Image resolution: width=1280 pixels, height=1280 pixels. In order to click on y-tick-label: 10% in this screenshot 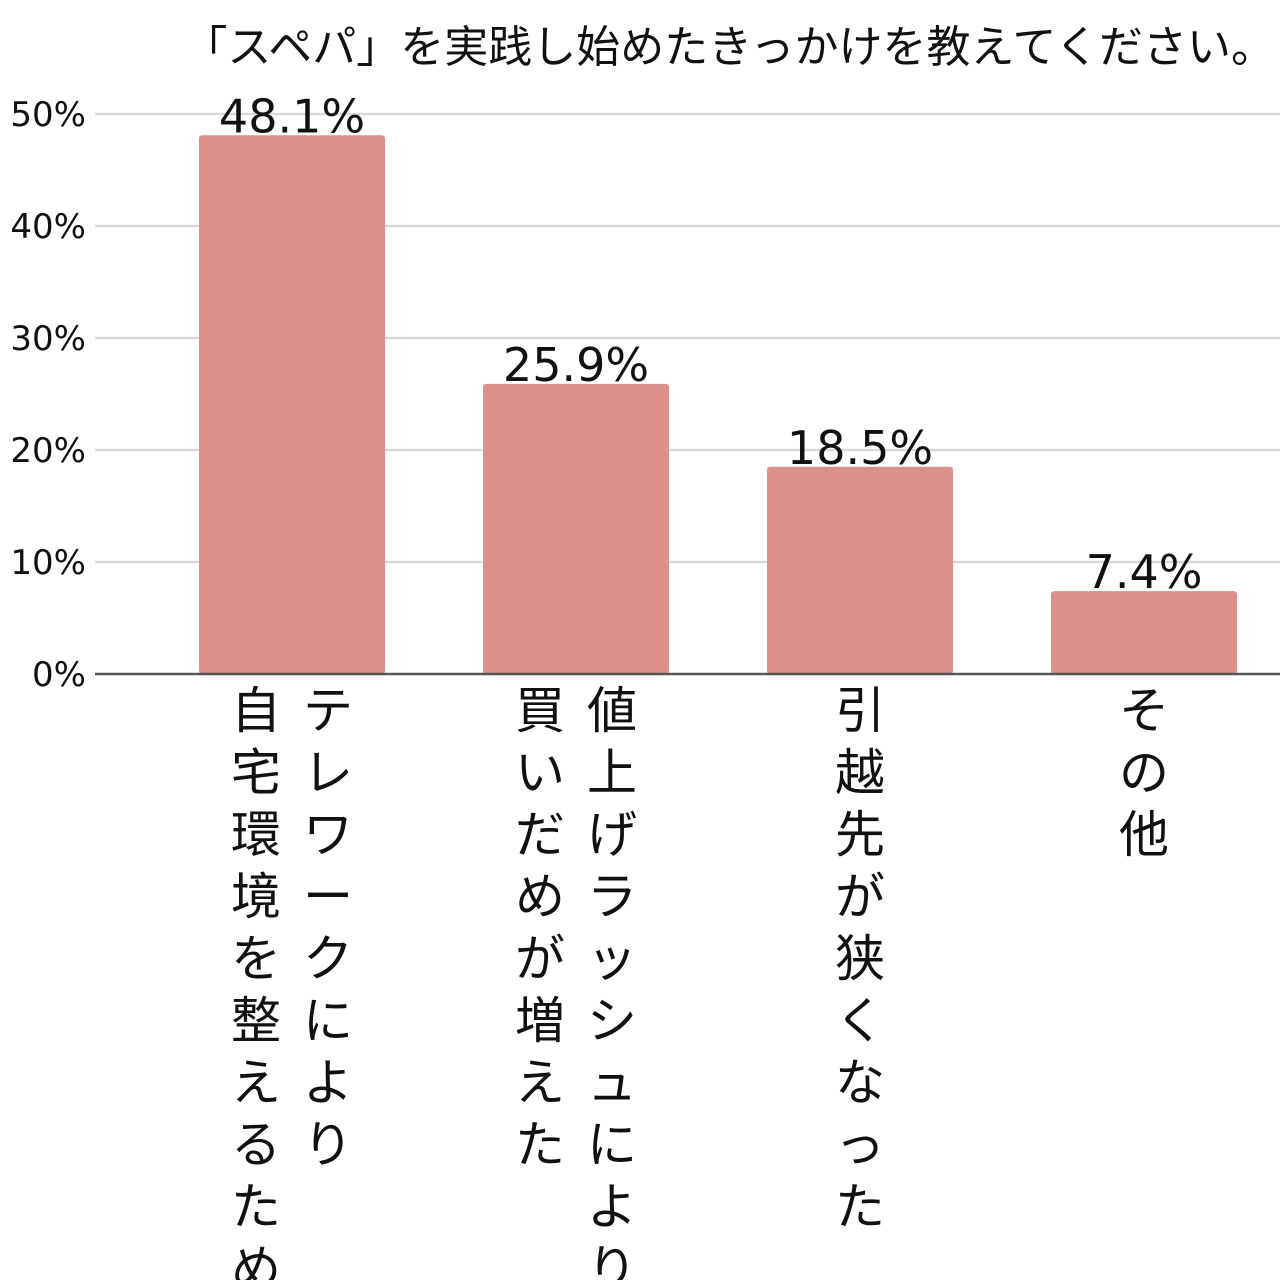, I will do `click(48, 563)`.